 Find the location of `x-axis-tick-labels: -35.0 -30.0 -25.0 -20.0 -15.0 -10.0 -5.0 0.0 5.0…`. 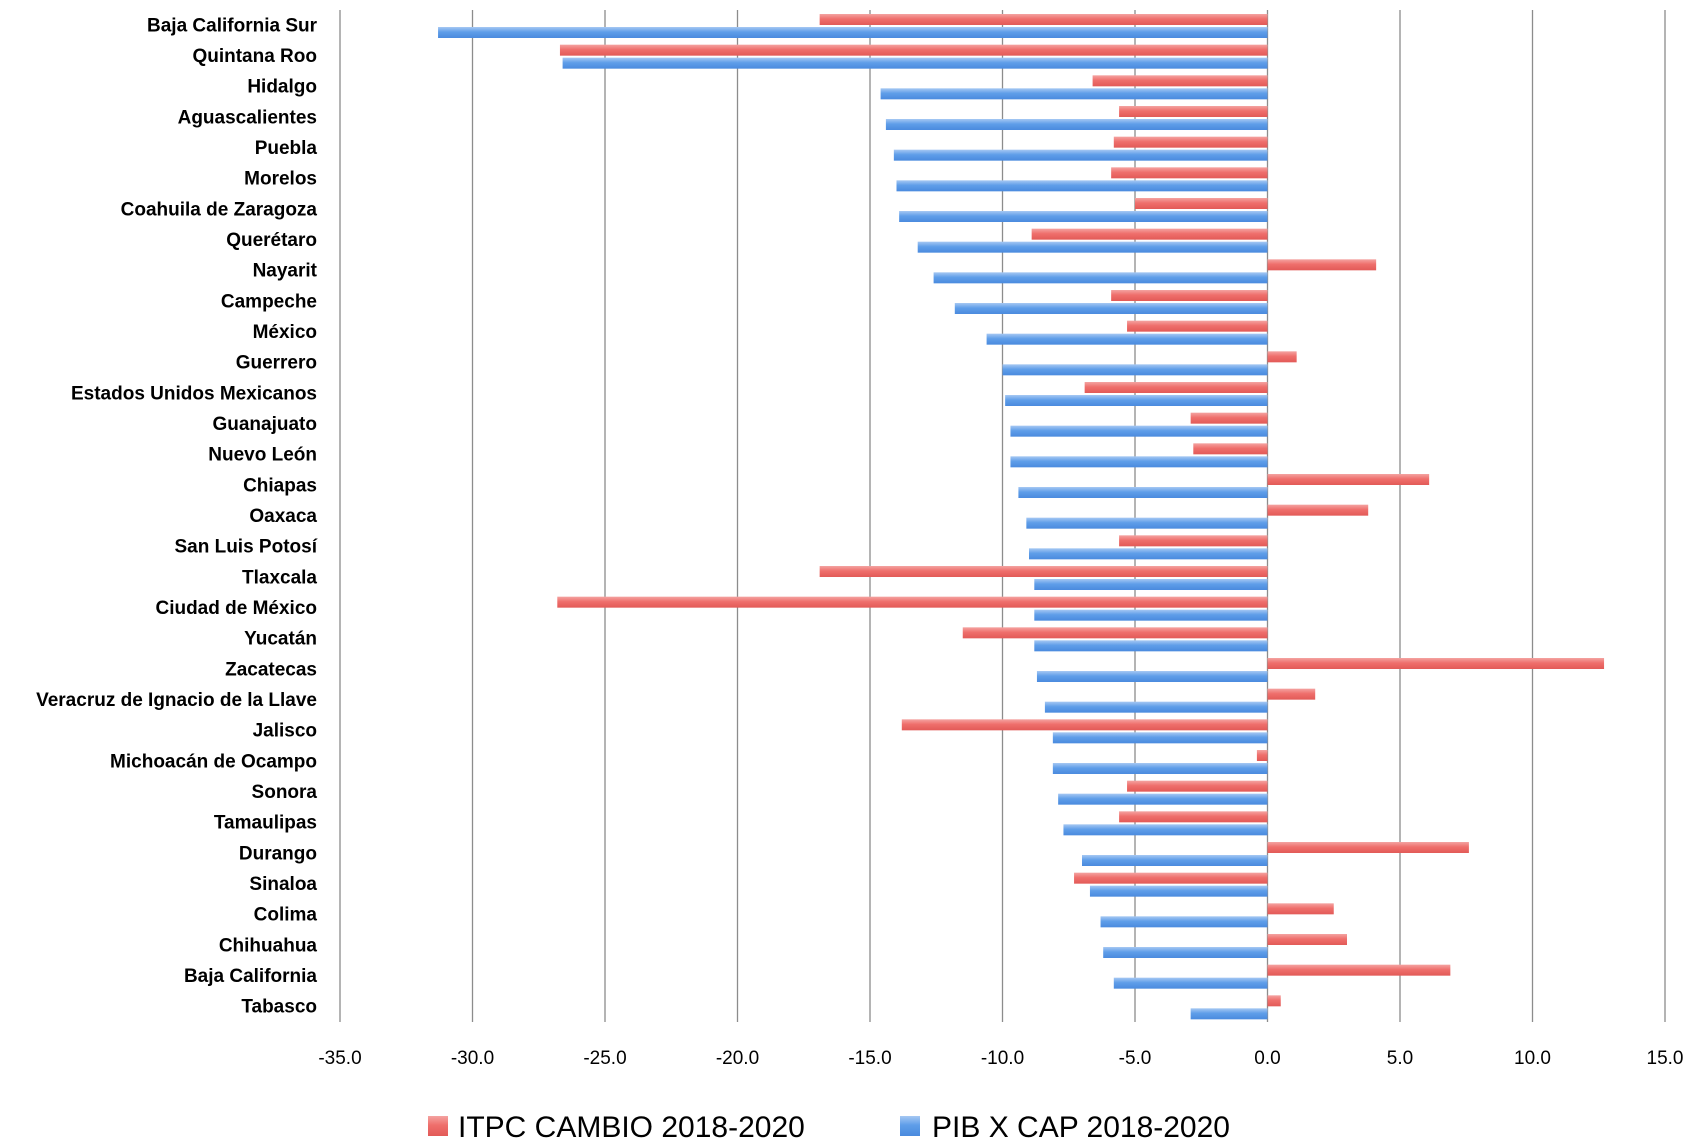

x-axis-tick-labels: -35.0 -30.0 -25.0 -20.0 -15.0 -10.0 -5.0 0.0 5.0… is located at coordinates (1000, 1058).